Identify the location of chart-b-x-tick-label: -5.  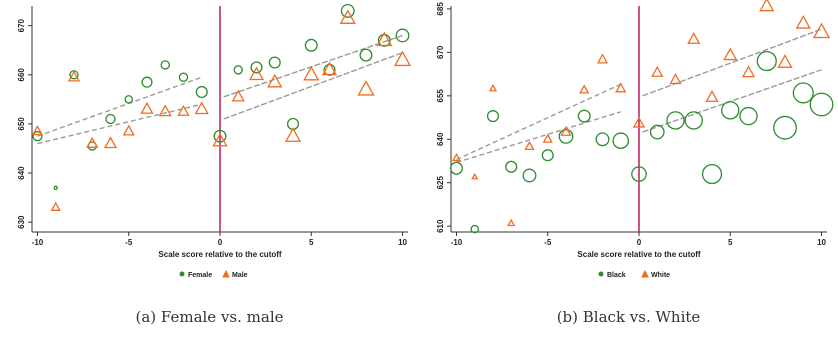
(548, 242).